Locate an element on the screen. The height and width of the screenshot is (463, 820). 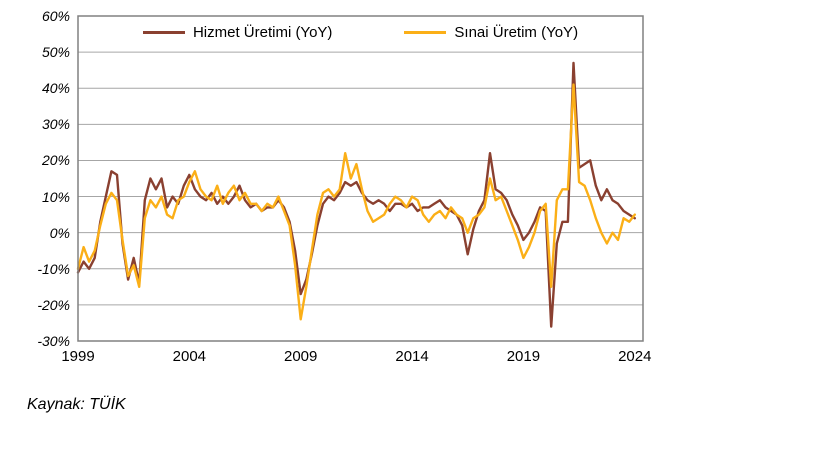
y-axis-label: -10% is located at coordinates (53, 268).